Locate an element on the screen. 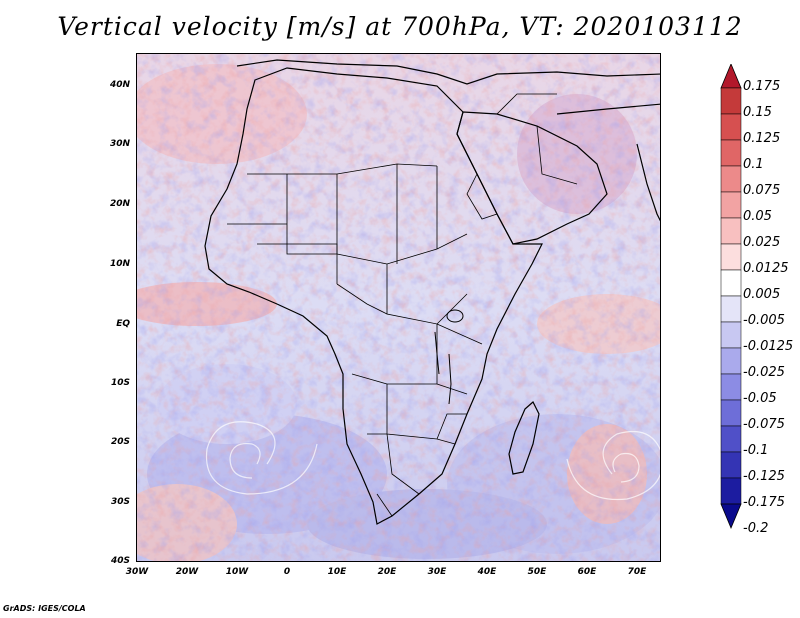 Image resolution: width=800 pixels, height=618 pixels. swirl-left is located at coordinates (261, 458).